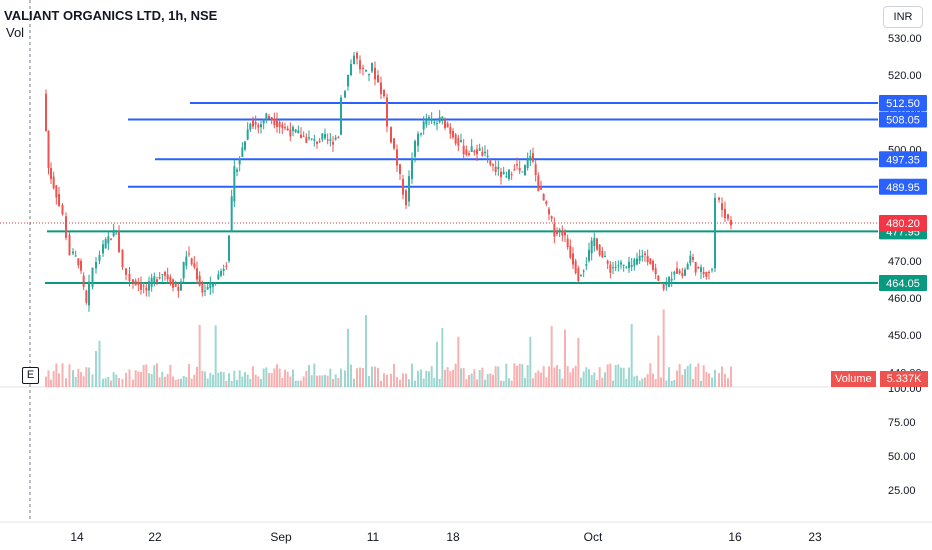  I want to click on currency-button: INR, so click(903, 17).